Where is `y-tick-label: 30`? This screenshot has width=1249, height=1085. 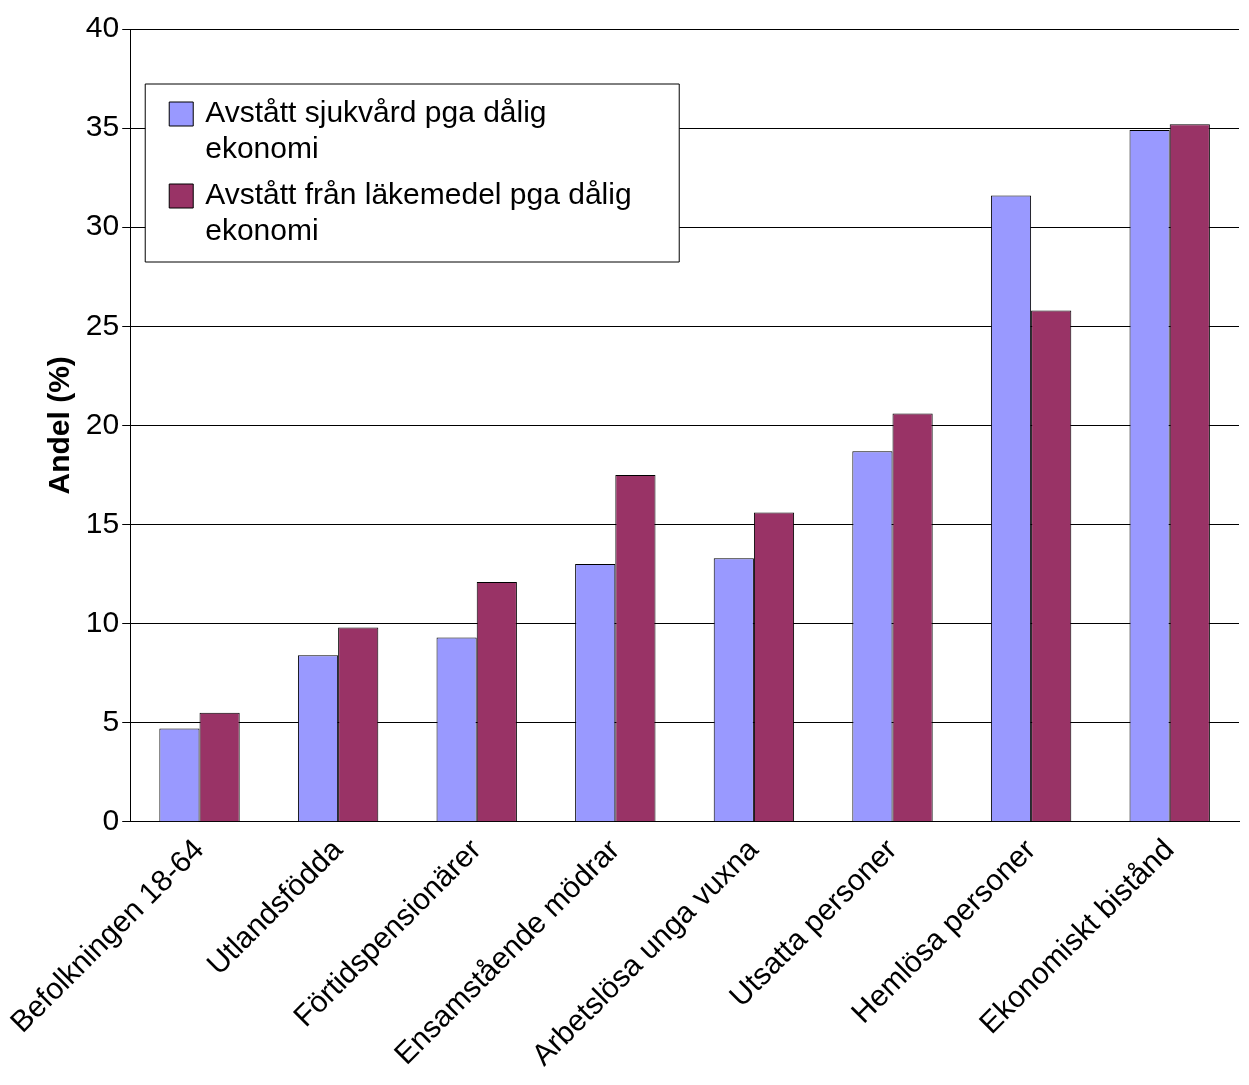 y-tick-label: 30 is located at coordinates (102, 225).